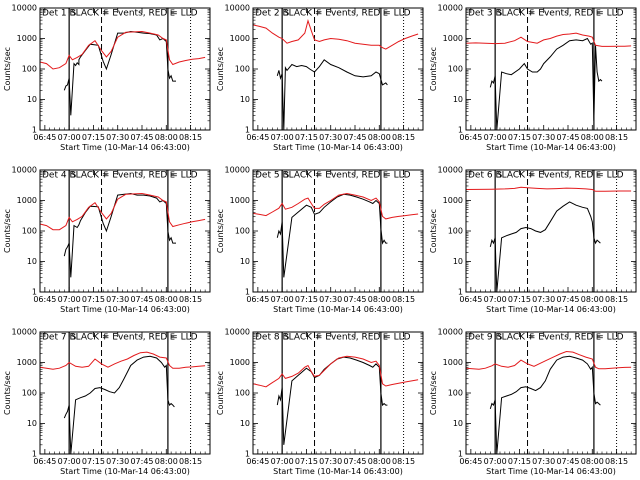  Describe the element at coordinates (333, 338) in the screenshot. I see `panel-title: Det 8 BLACK = Events, RED = LLD` at that location.